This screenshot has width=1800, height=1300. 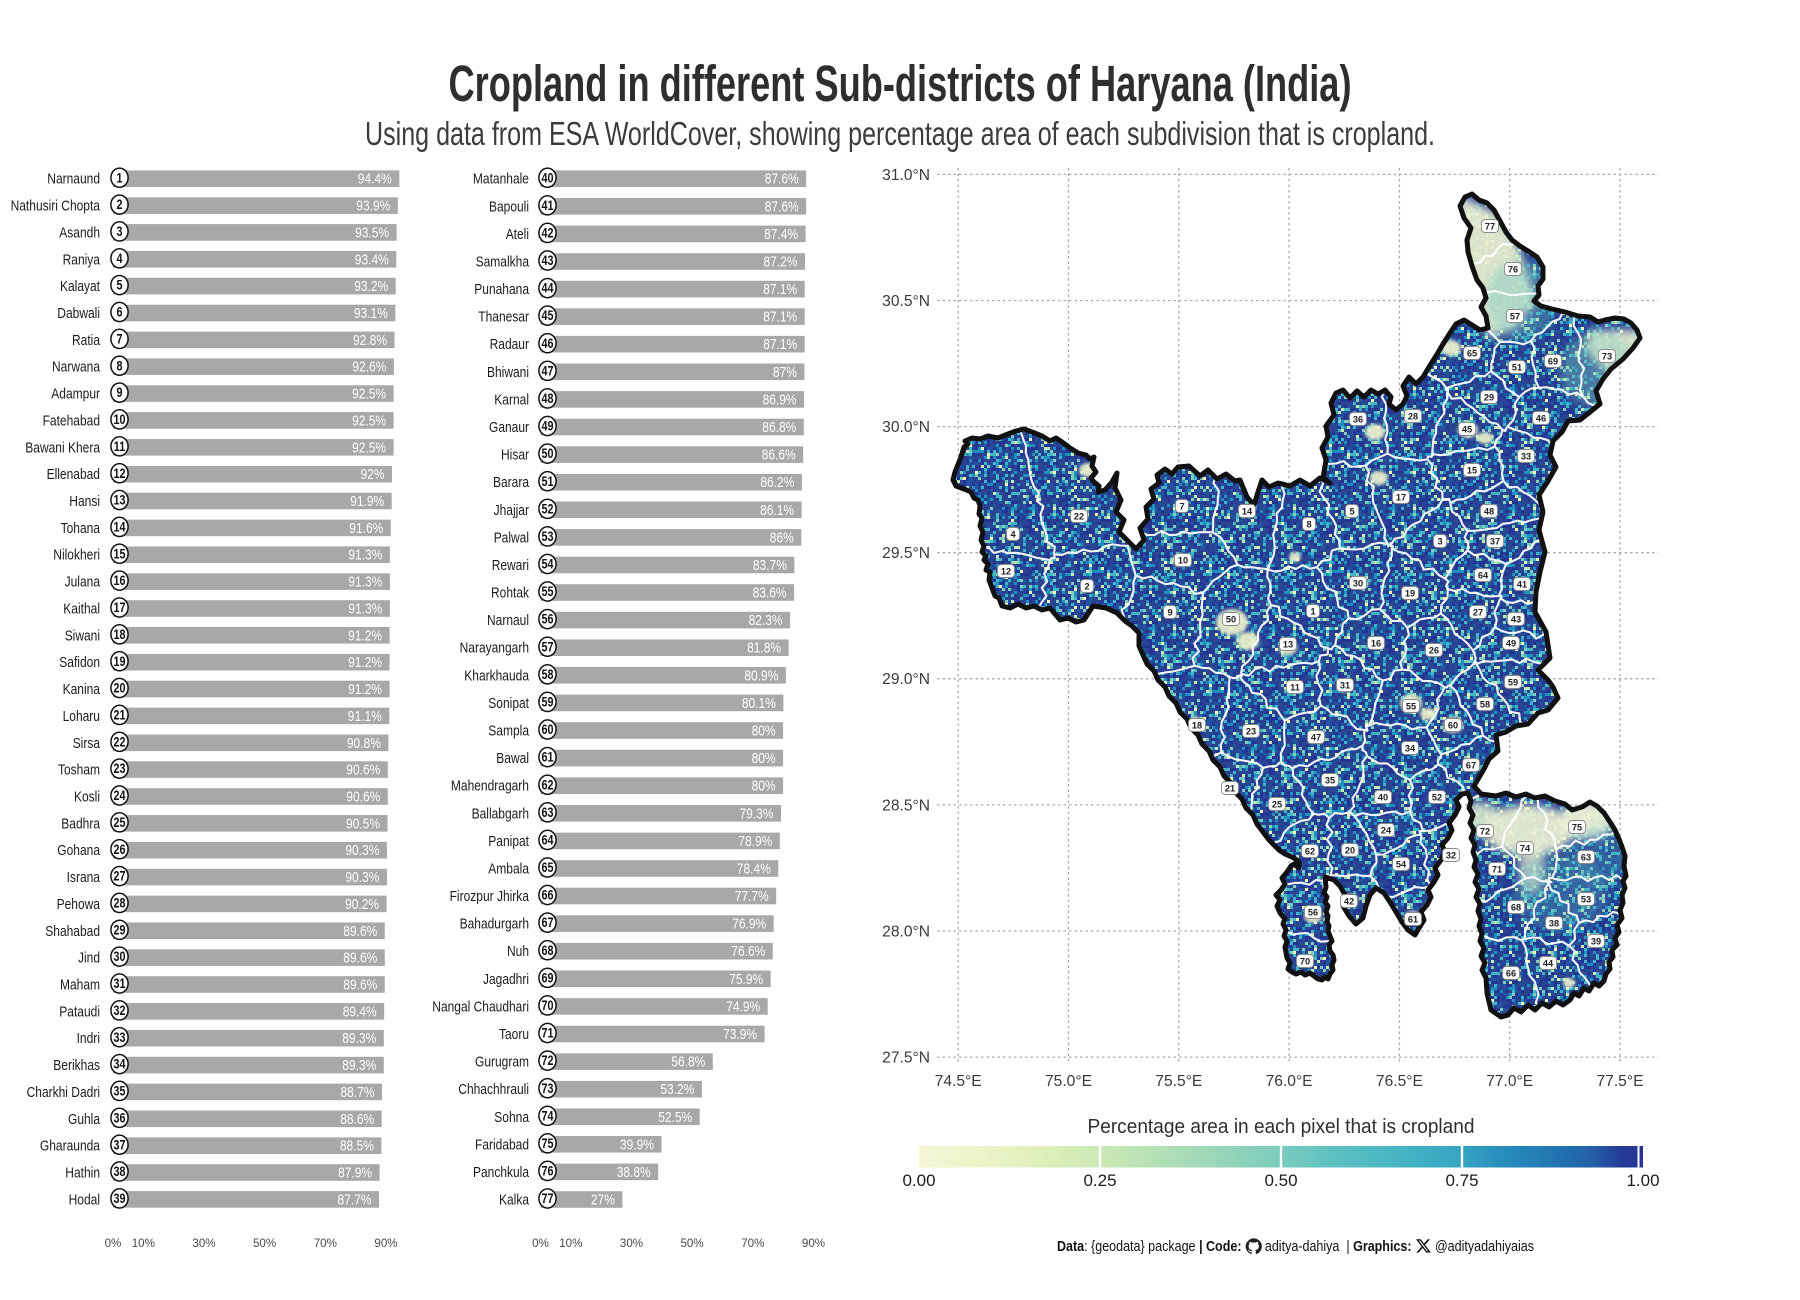 I want to click on svg-text: Narwana, so click(x=76, y=367).